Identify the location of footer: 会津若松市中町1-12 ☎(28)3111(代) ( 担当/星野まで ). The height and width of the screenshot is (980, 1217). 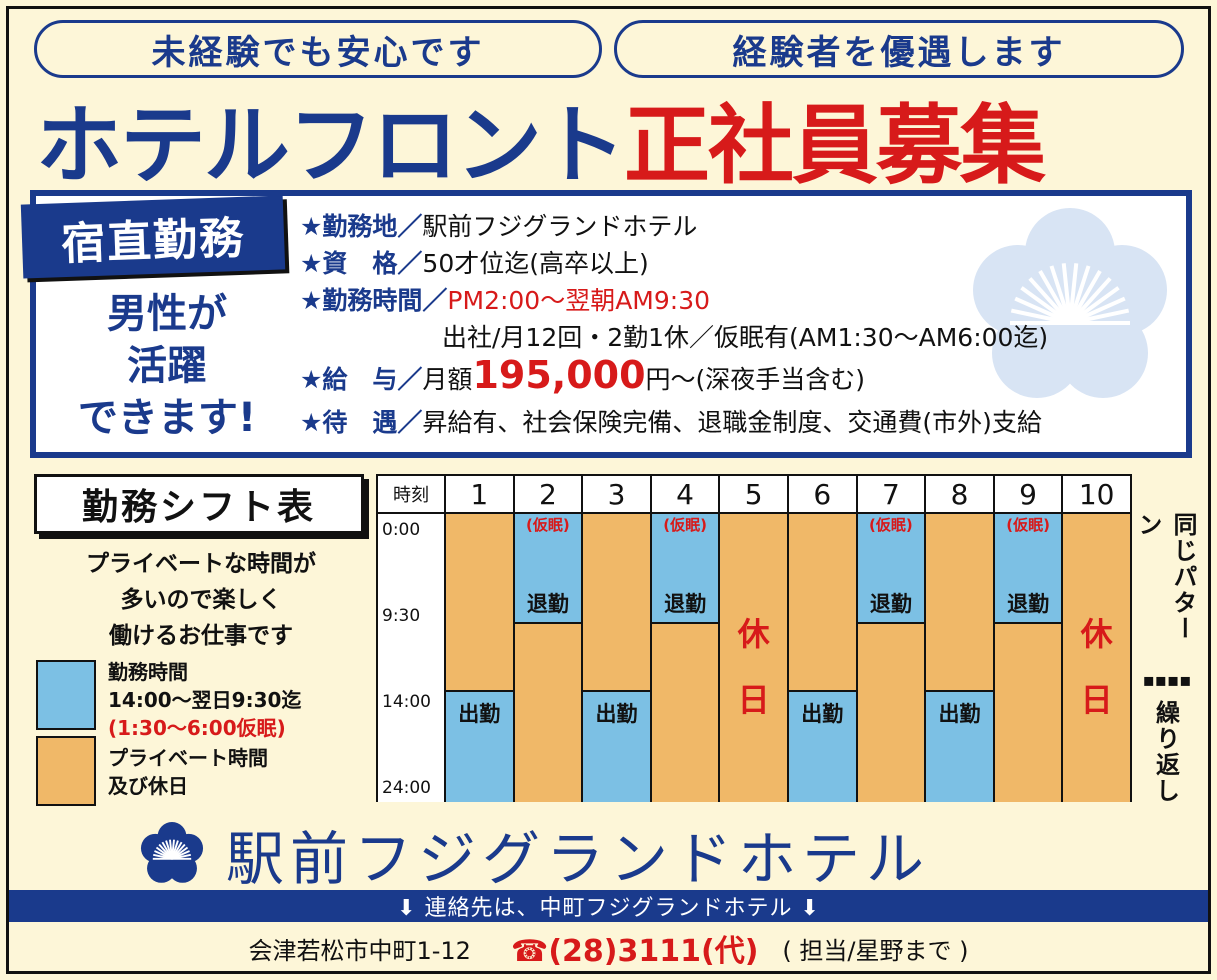
(608, 948).